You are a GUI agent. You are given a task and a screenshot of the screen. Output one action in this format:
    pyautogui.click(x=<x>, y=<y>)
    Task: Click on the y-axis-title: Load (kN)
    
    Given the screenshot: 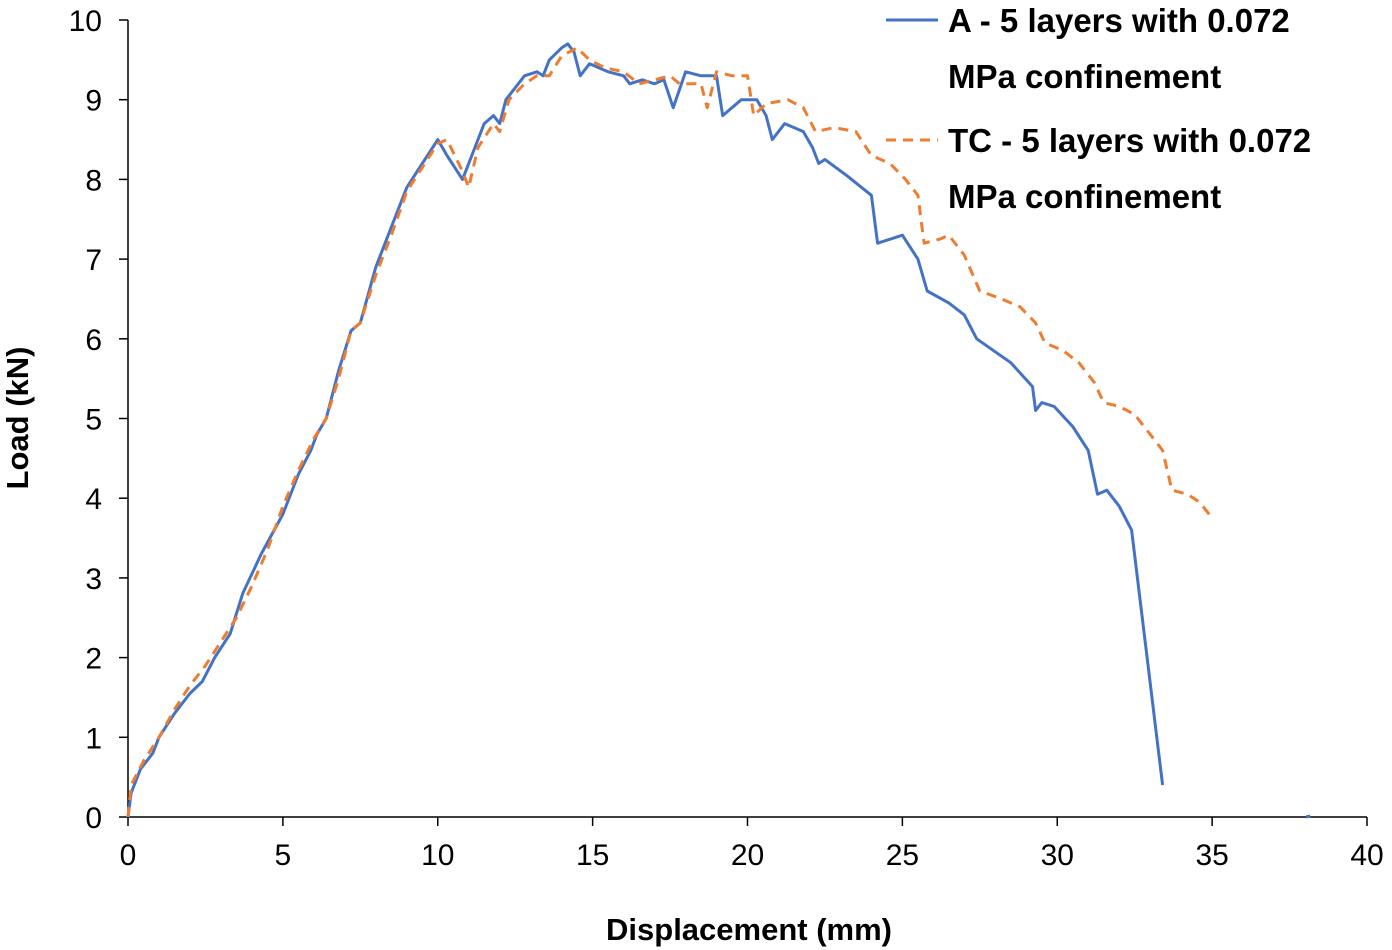 What is the action you would take?
    pyautogui.click(x=17, y=418)
    